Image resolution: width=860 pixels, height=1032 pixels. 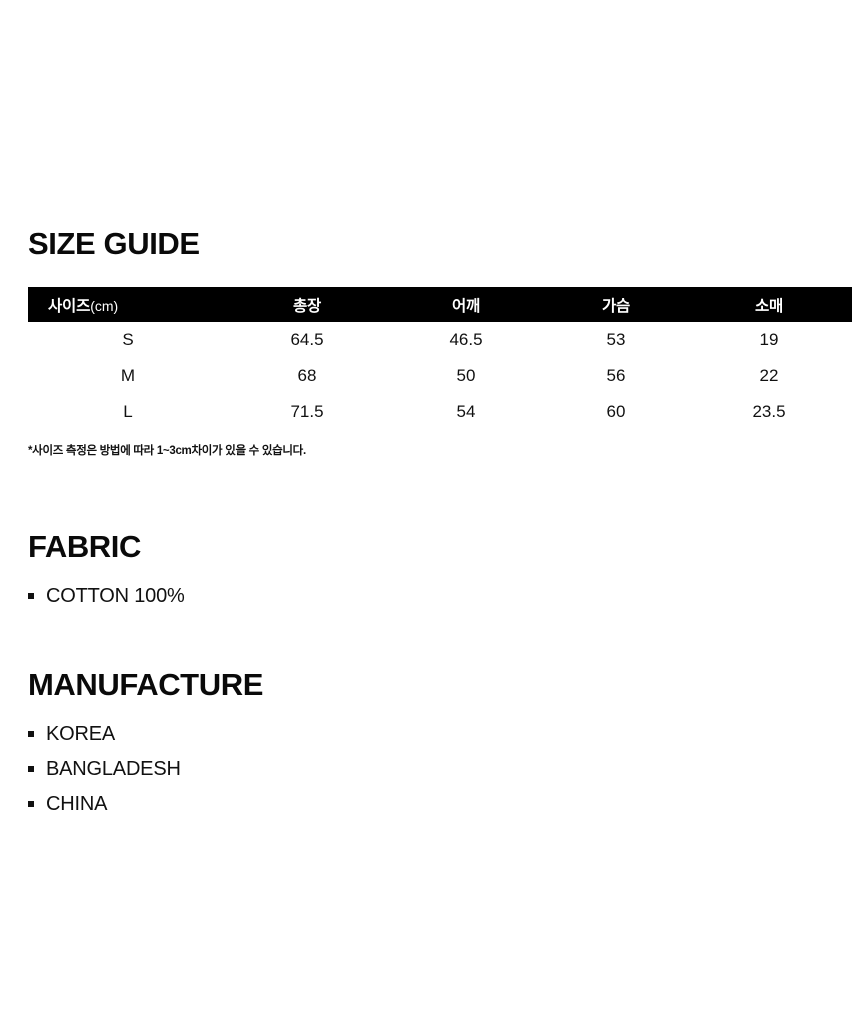 What do you see at coordinates (466, 339) in the screenshot?
I see `cell-shoulder: 46.5` at bounding box center [466, 339].